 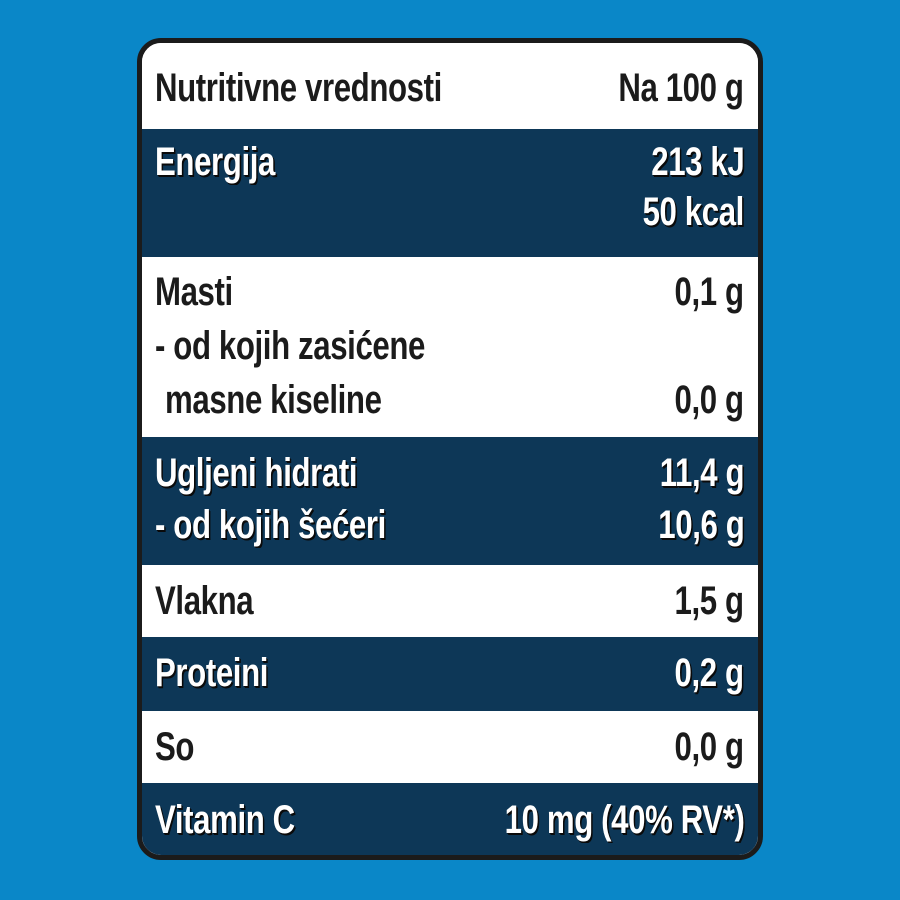 What do you see at coordinates (450, 819) in the screenshot?
I see `vitamin-c-row: Vitamin C 10 mg (40% RV*)` at bounding box center [450, 819].